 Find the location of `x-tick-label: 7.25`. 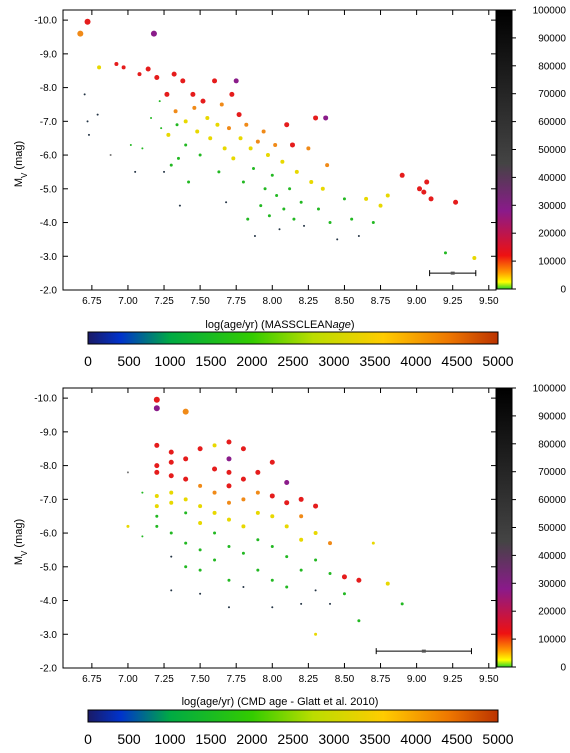

x-tick-label: 7.25 is located at coordinates (164, 679).